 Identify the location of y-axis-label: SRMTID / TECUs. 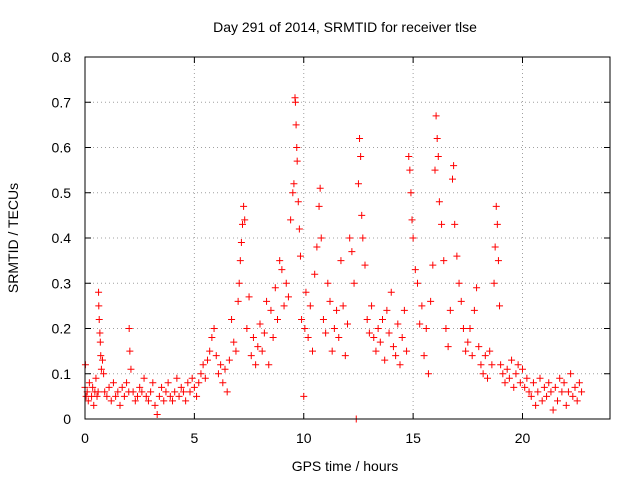
(13, 238).